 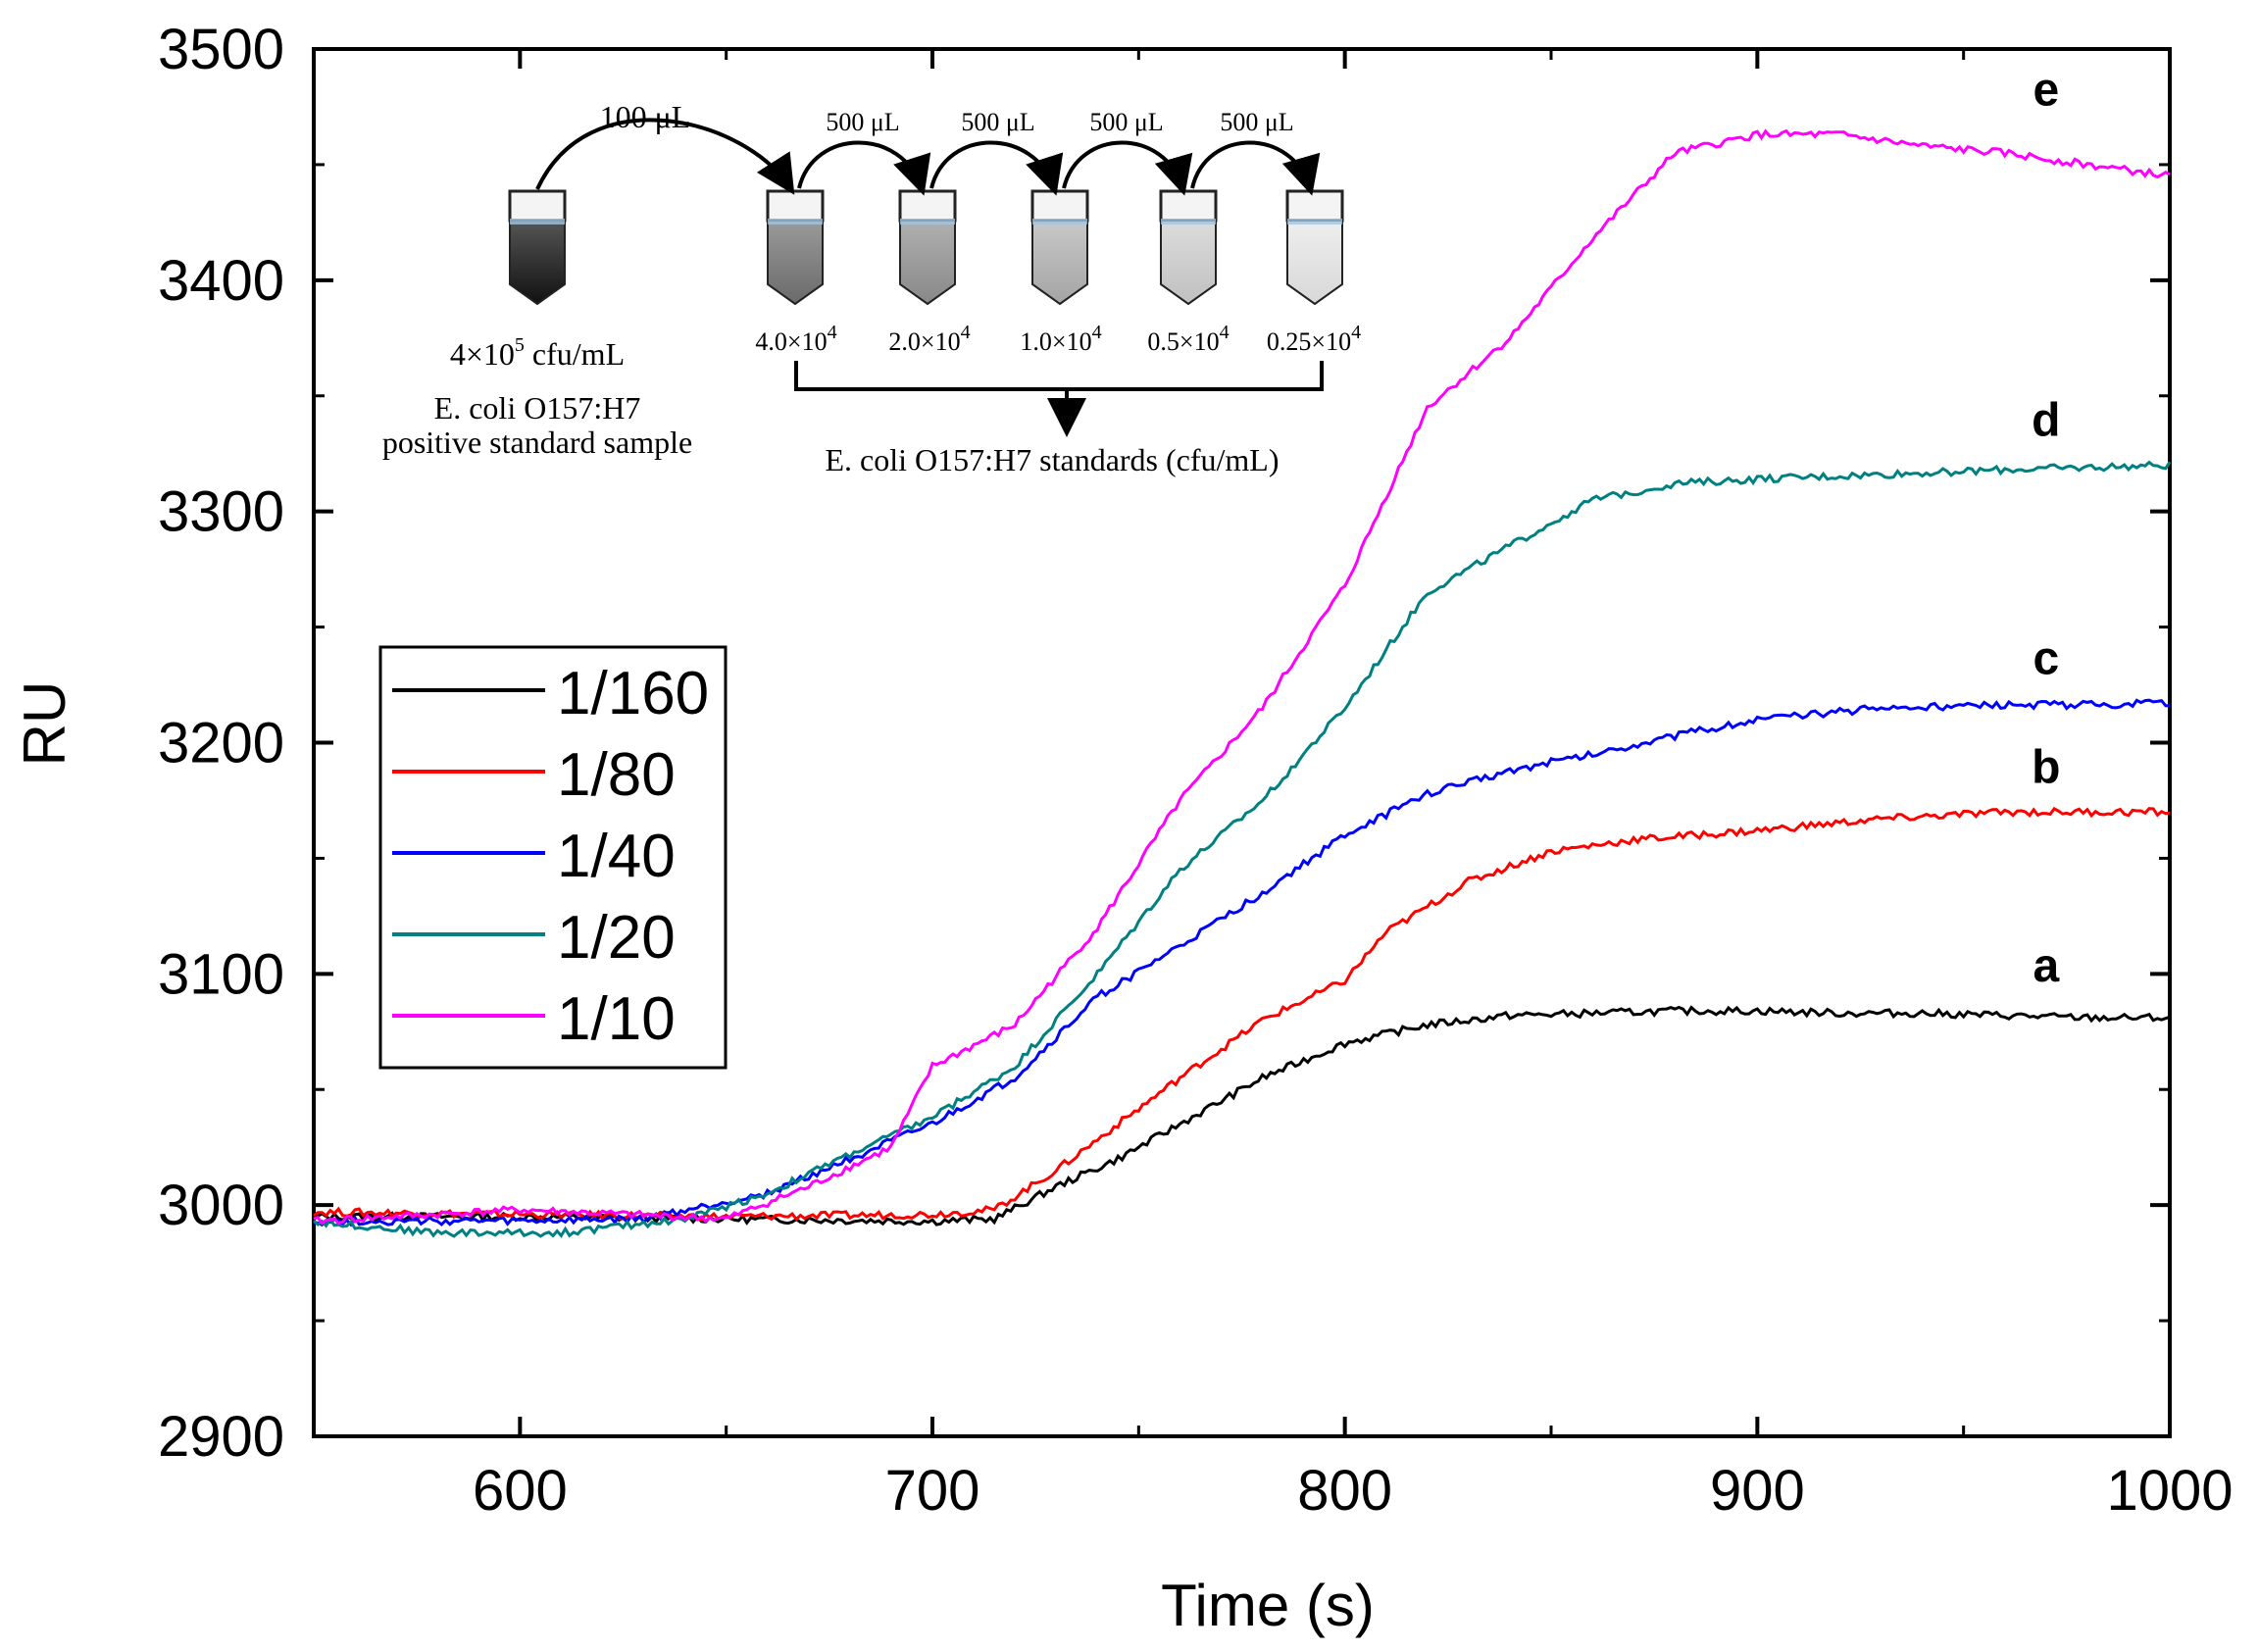 I want to click on curve-tags: a b c d e, so click(x=2046, y=528).